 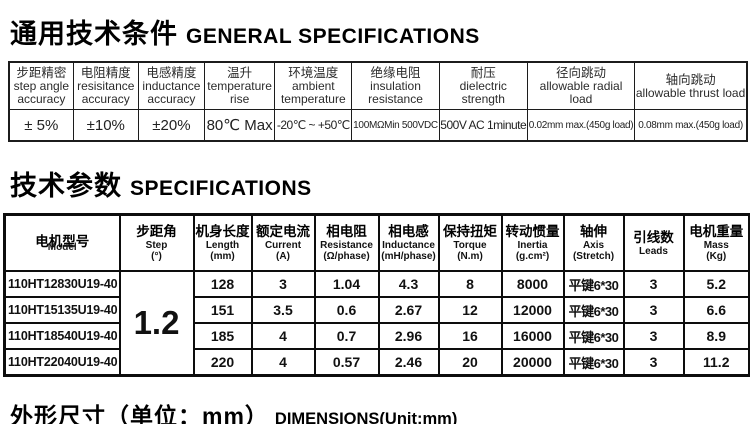 I want to click on th-mass-unit: (Kg), so click(x=716, y=256).